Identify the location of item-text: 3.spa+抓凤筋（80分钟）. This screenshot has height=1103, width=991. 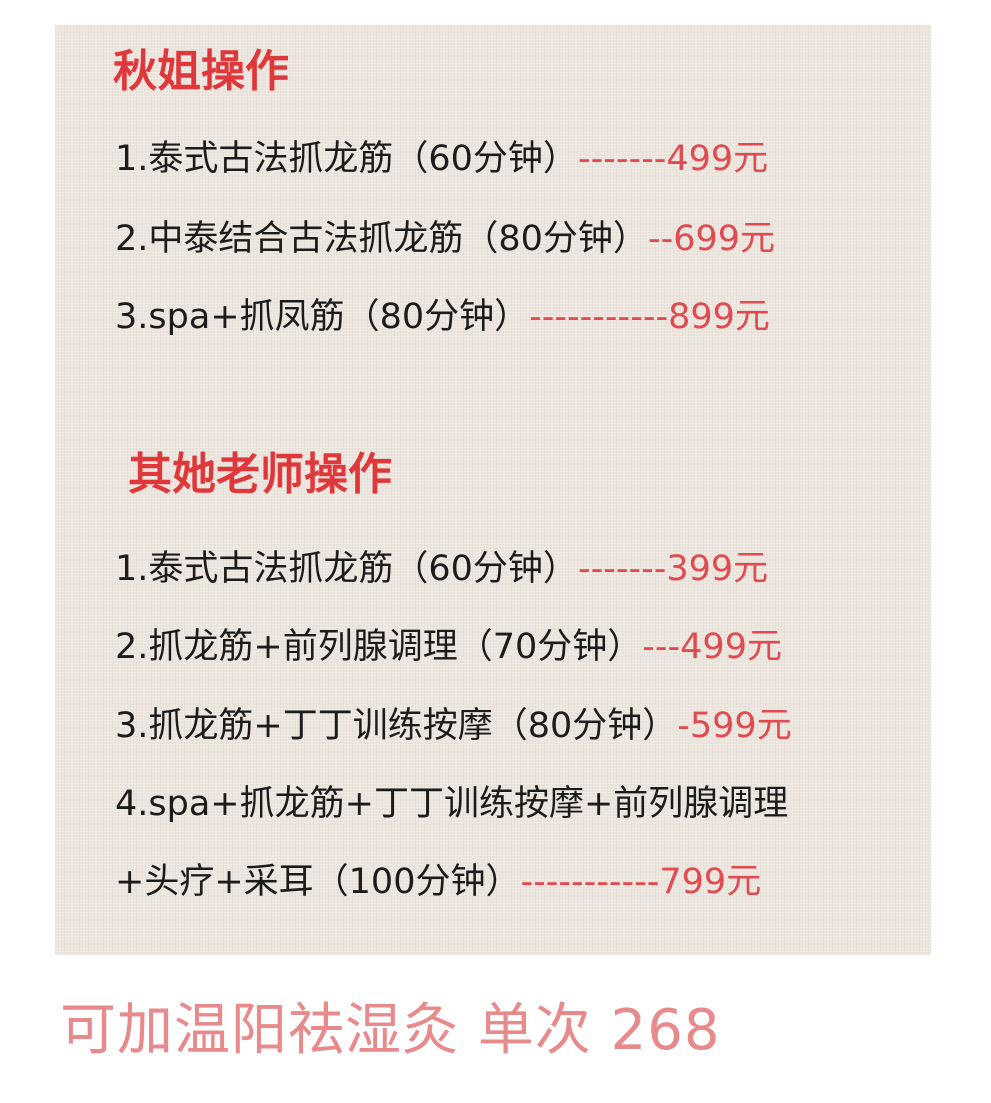
(322, 317).